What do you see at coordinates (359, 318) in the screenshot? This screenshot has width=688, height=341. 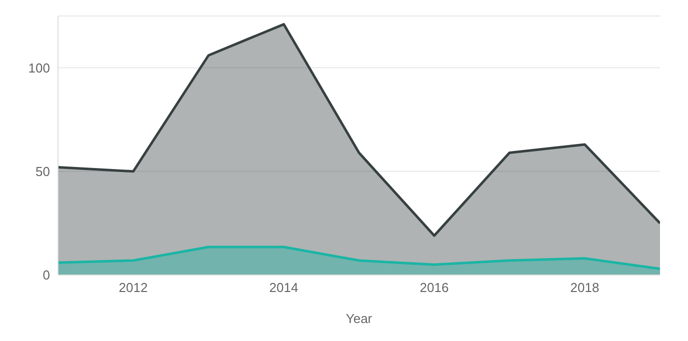 I see `x-axis-title: Year` at bounding box center [359, 318].